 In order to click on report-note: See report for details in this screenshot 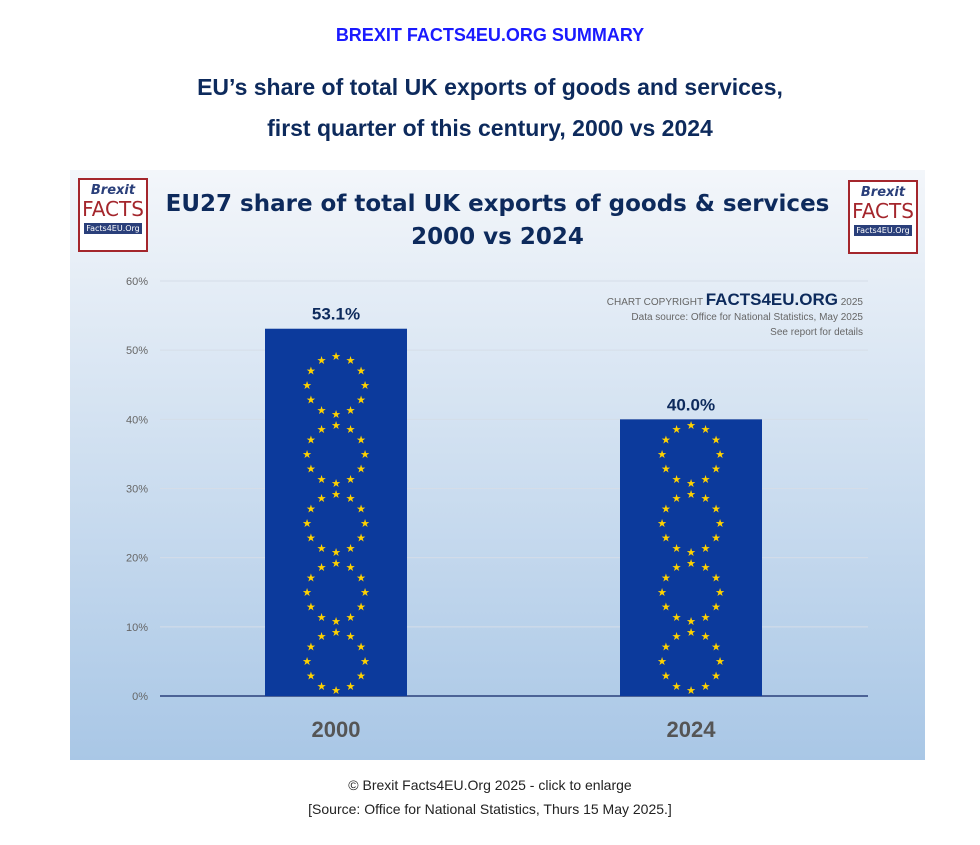, I will do `click(816, 332)`.